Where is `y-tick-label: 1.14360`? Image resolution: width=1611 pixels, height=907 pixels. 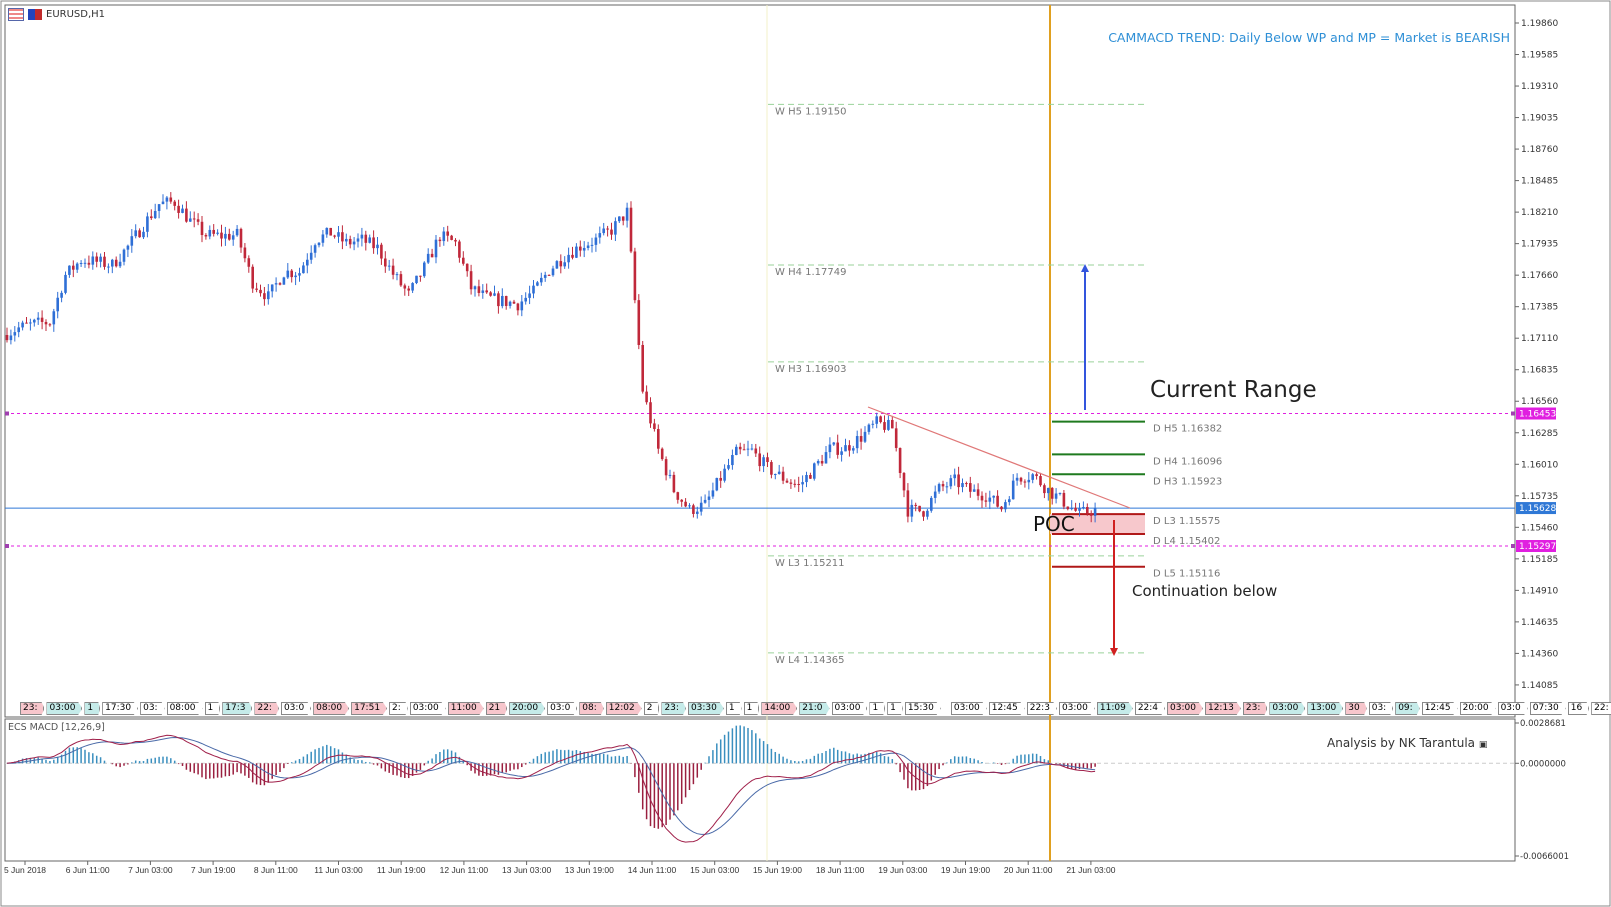
y-tick-label: 1.14360 is located at coordinates (1539, 654).